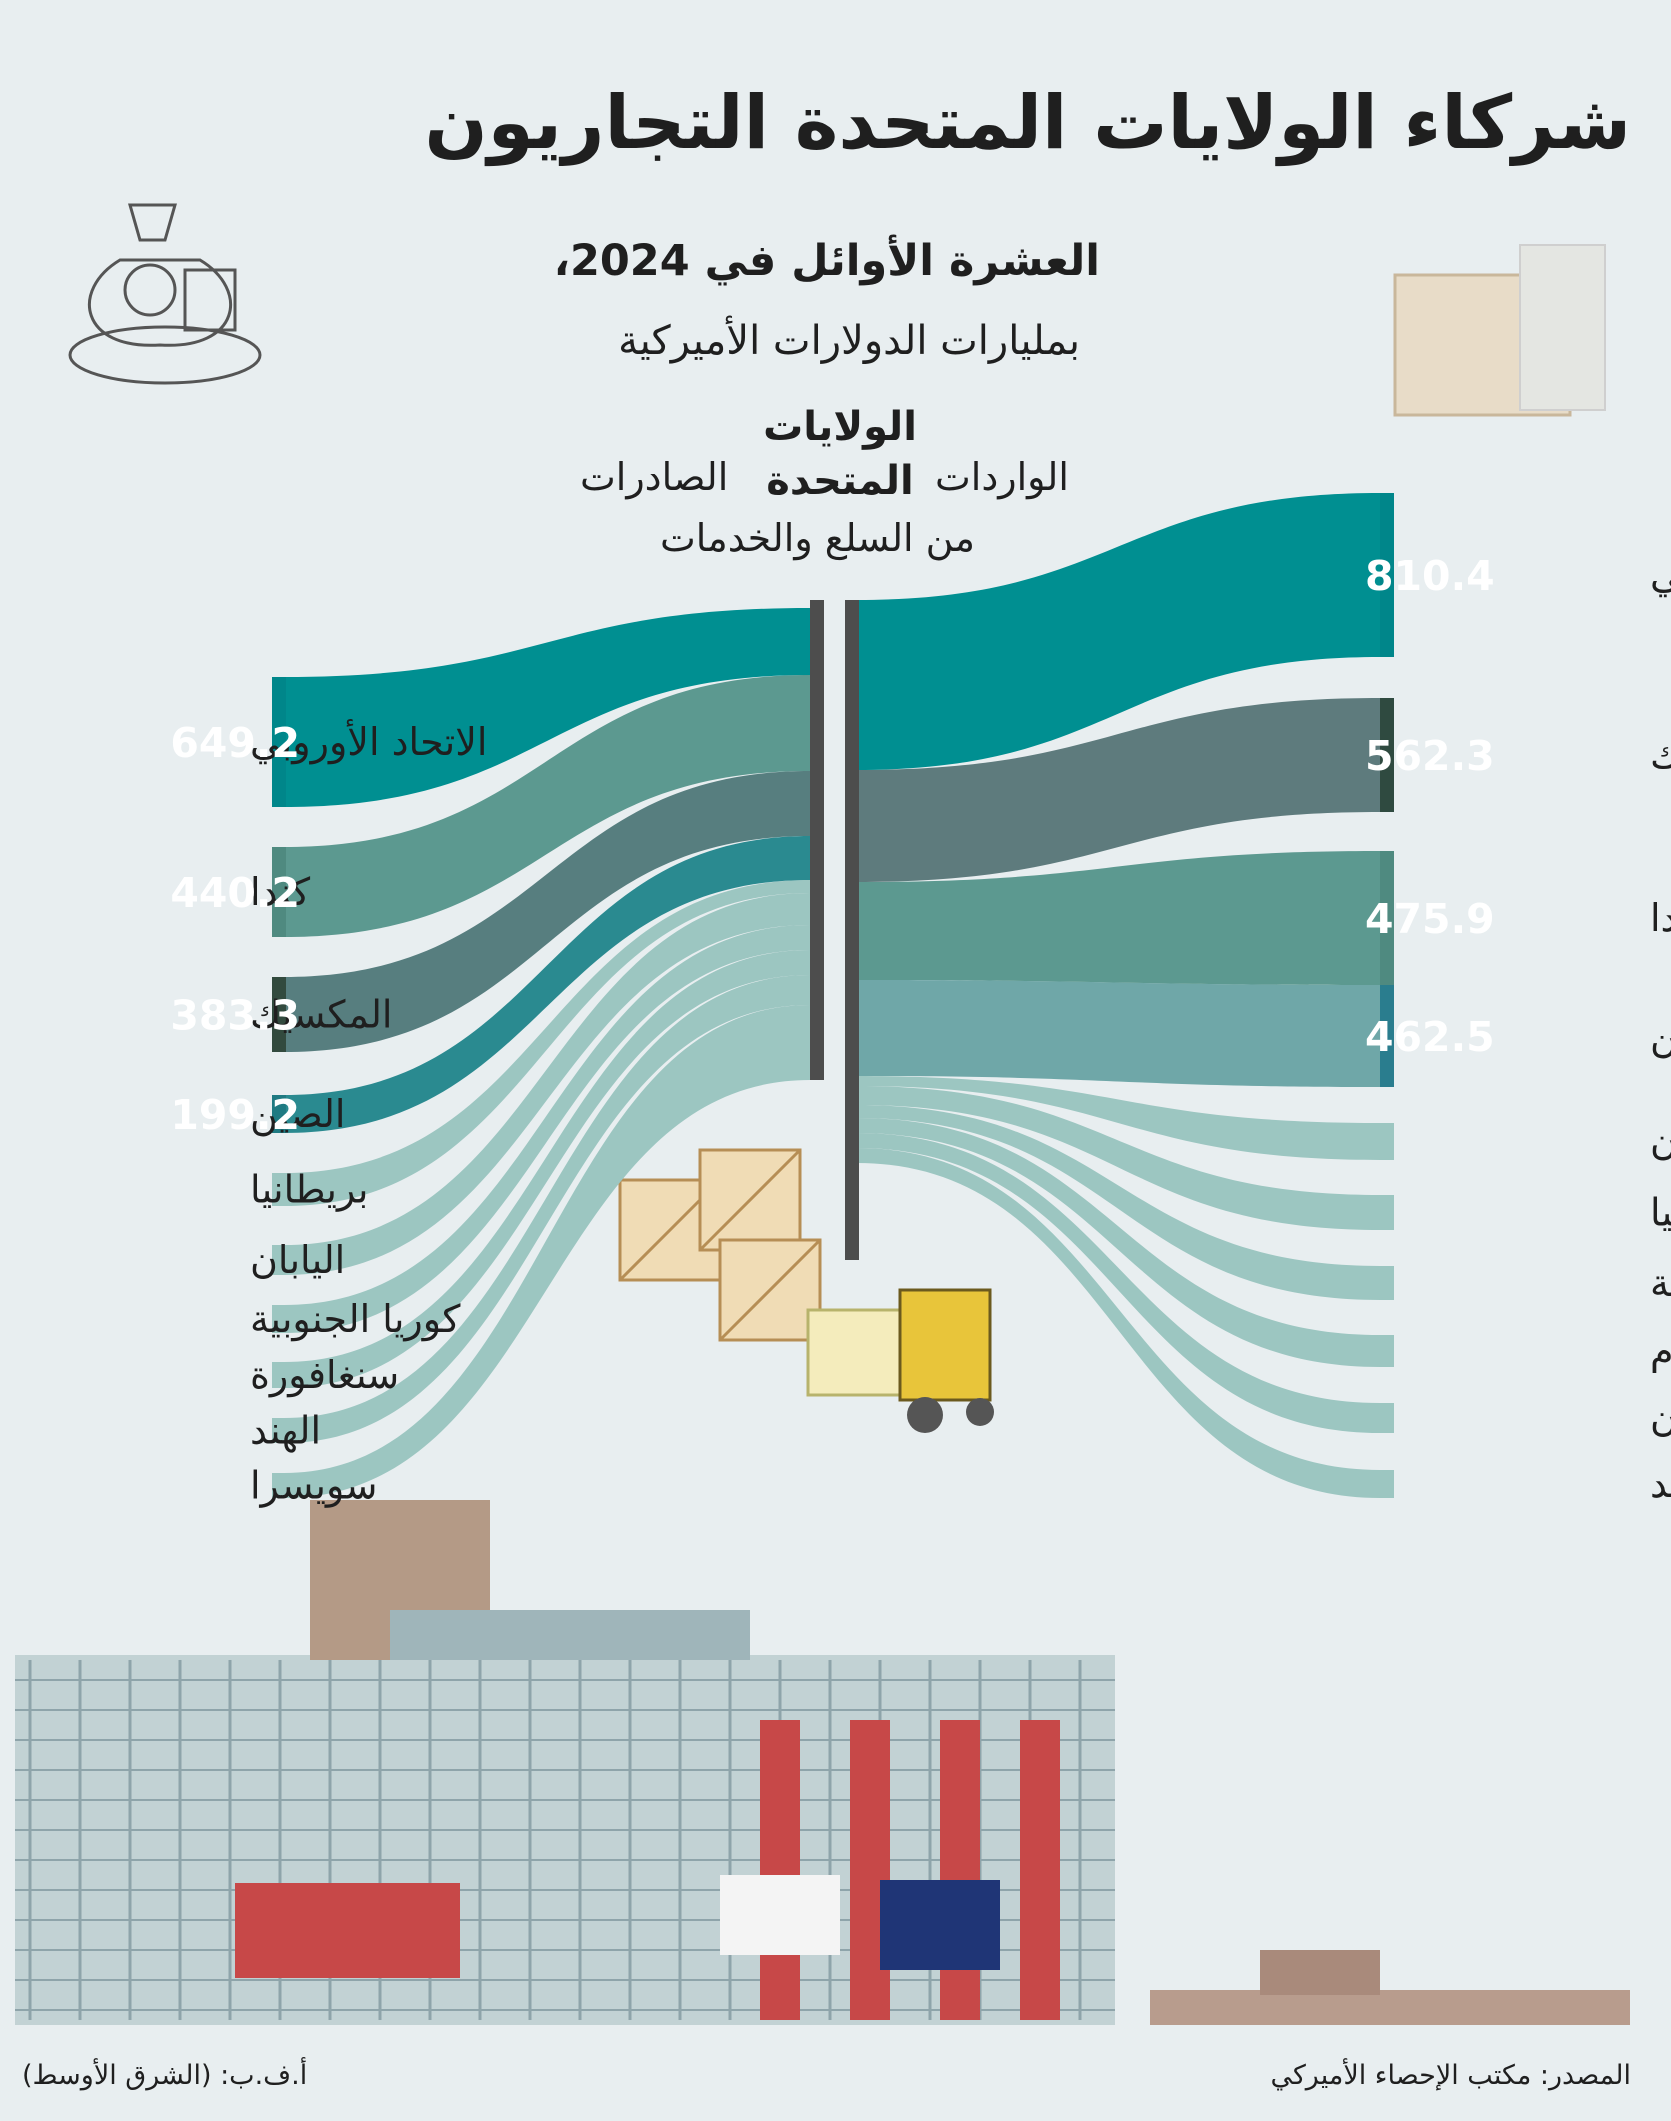 This screenshot has width=1671, height=2121. Describe the element at coordinates (570, 1635) in the screenshot. I see `roof-illustration` at that location.